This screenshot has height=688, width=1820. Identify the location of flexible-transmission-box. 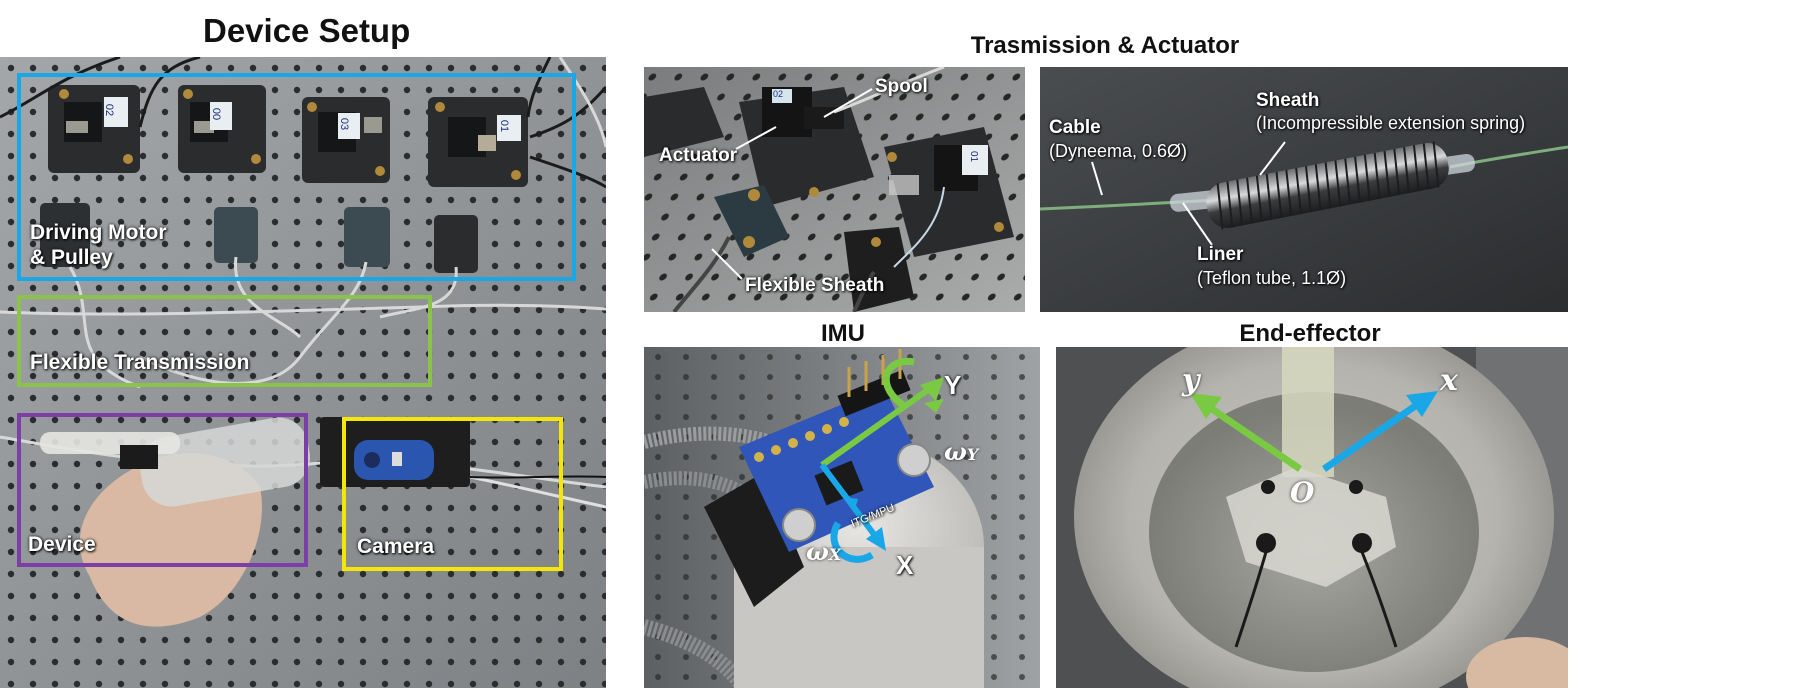
(224, 341).